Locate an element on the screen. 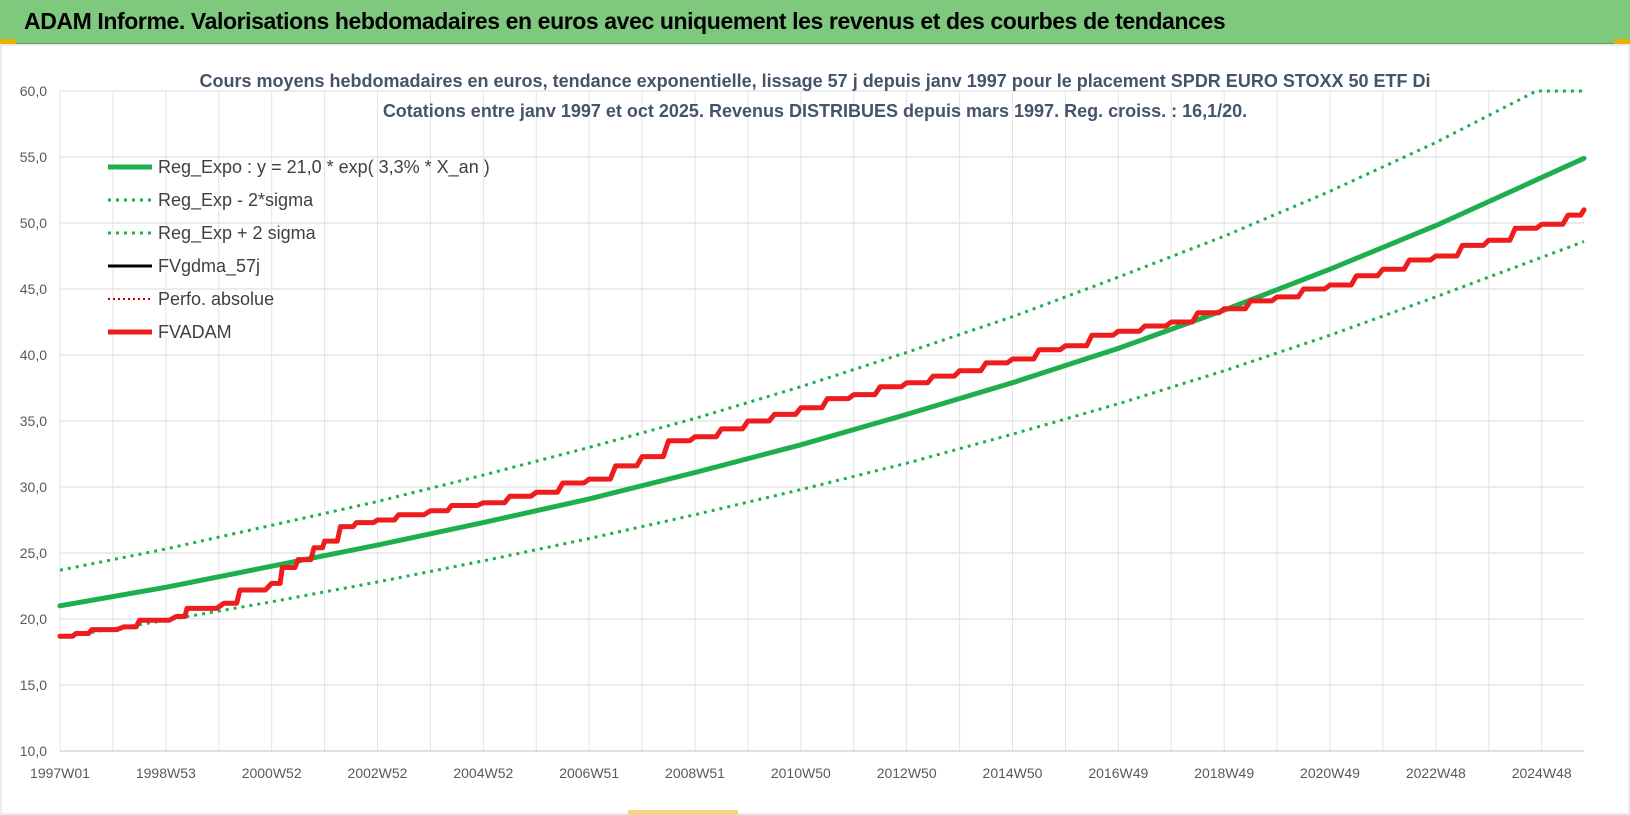 Image resolution: width=1630 pixels, height=815 pixels. legend-entry: Perfo. absolue is located at coordinates (216, 299).